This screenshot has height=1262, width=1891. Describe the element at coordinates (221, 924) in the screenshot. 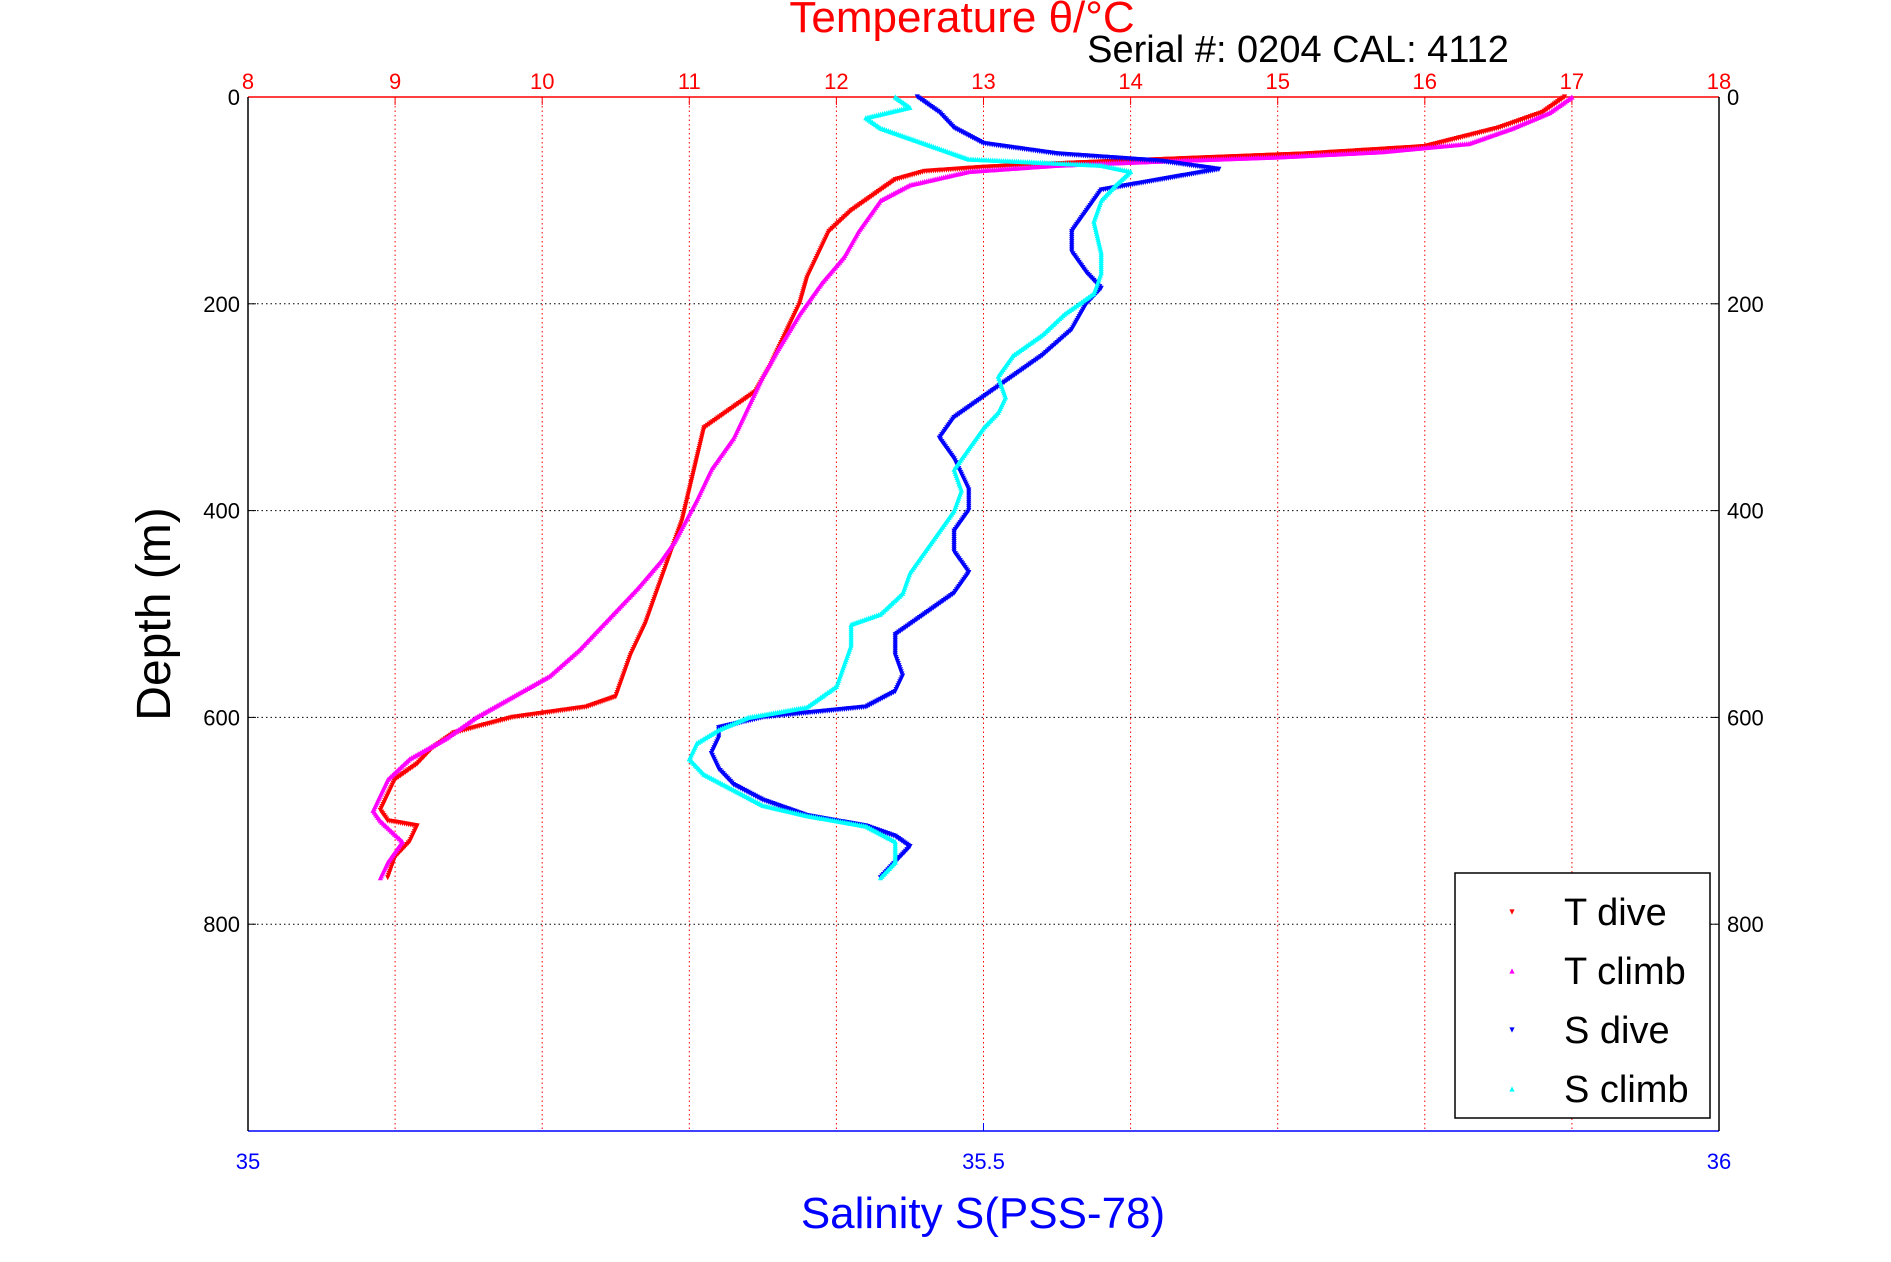

I see `depth-tick-label: 800` at that location.